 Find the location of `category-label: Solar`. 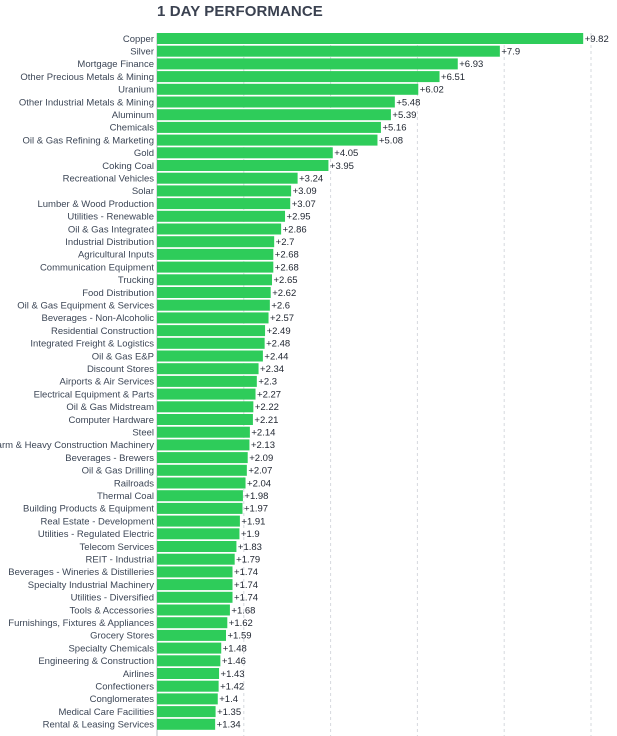

category-label: Solar is located at coordinates (143, 191).